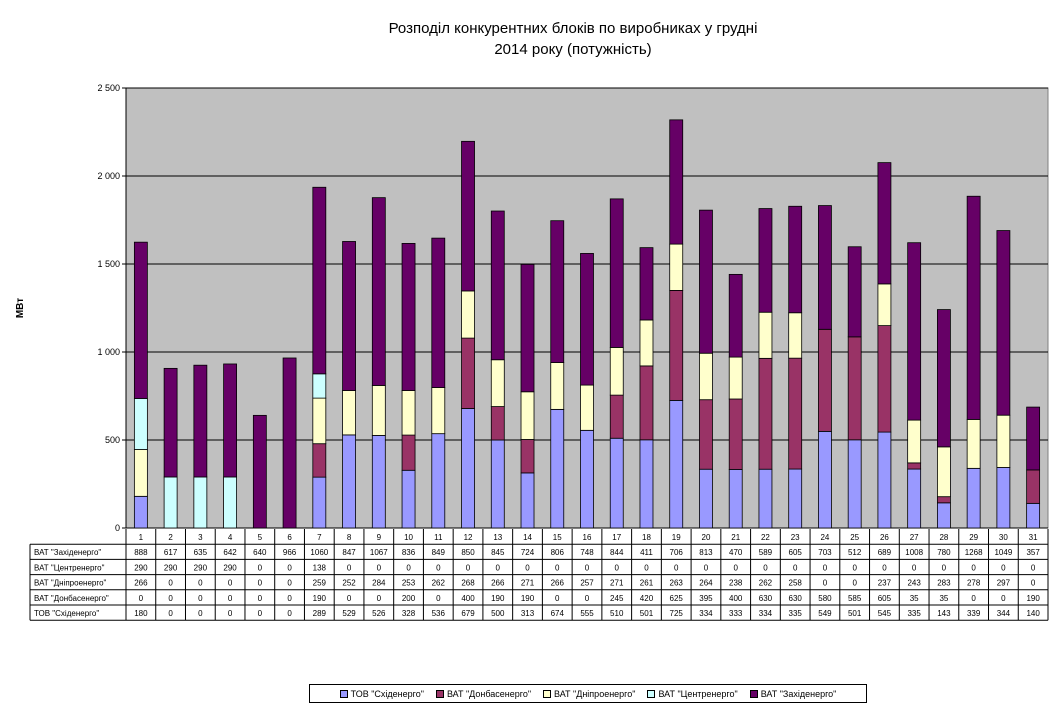 This screenshot has height=719, width=1058. I want to click on table-cell: 266, so click(498, 583).